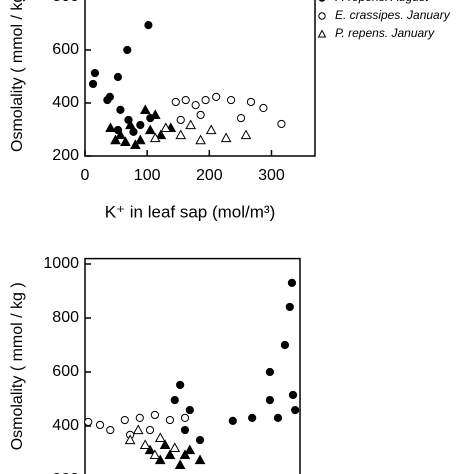 This screenshot has height=474, width=474. What do you see at coordinates (61, 263) in the screenshot?
I see `y-tick-label: 1000` at bounding box center [61, 263].